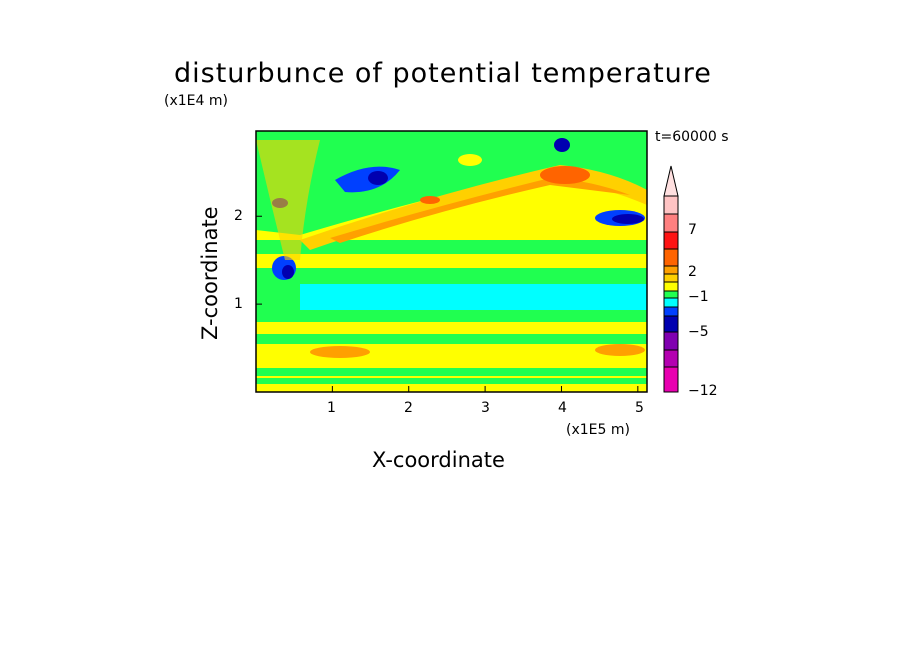 This screenshot has width=904, height=654. I want to click on colorbar-extend-arrow, so click(671, 181).